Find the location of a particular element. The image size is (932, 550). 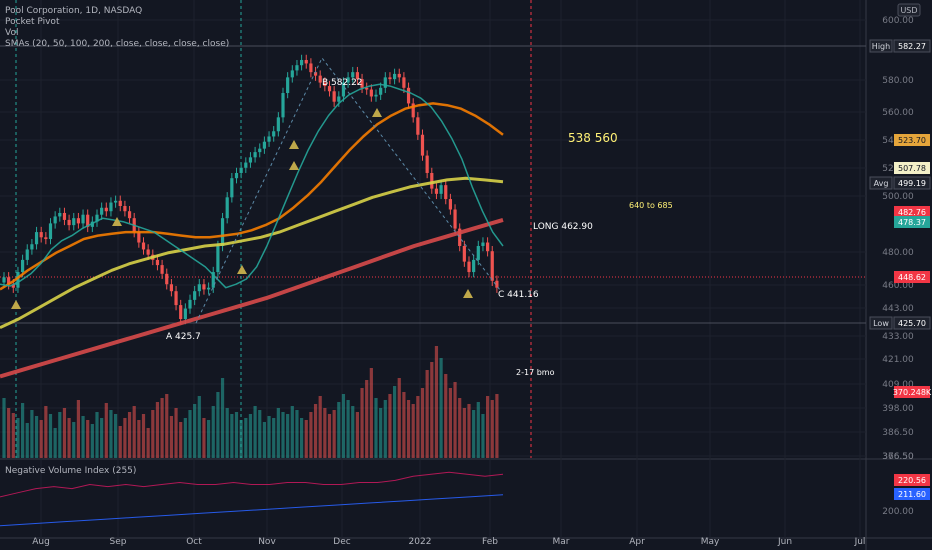

y-tick-label: 560.00 is located at coordinates (898, 113).